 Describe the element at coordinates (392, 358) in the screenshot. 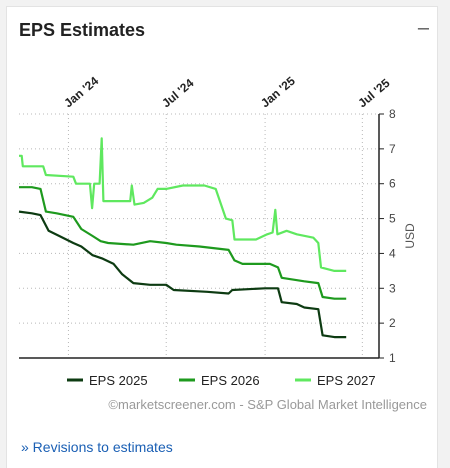

I see `y-tick-label: 1` at that location.